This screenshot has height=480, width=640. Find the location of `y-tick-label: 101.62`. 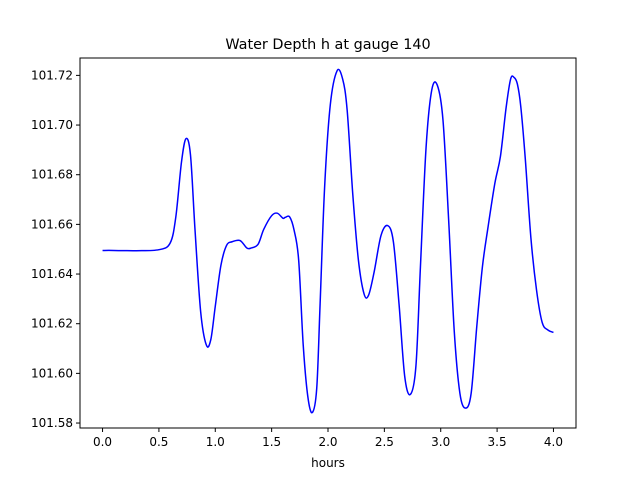

y-tick-label: 101.62 is located at coordinates (52, 324).